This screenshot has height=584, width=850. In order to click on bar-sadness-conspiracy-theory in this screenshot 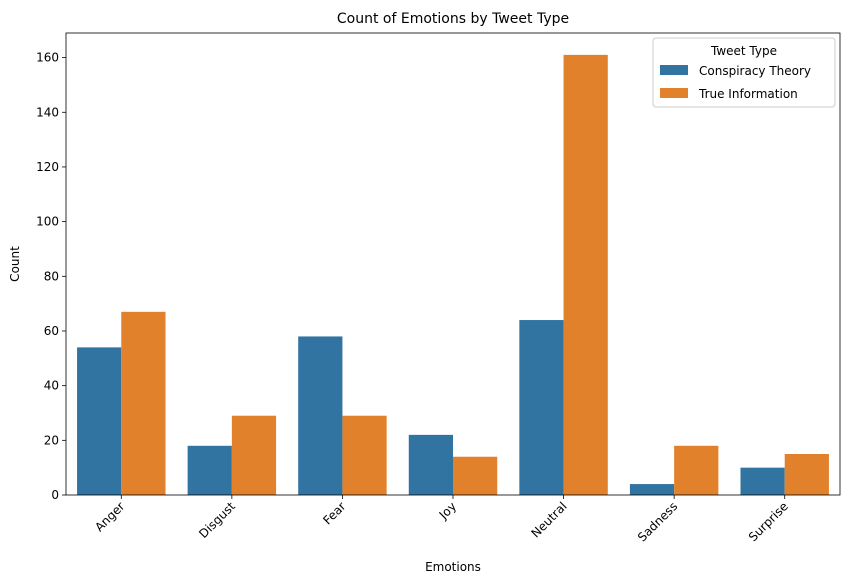, I will do `click(652, 489)`.